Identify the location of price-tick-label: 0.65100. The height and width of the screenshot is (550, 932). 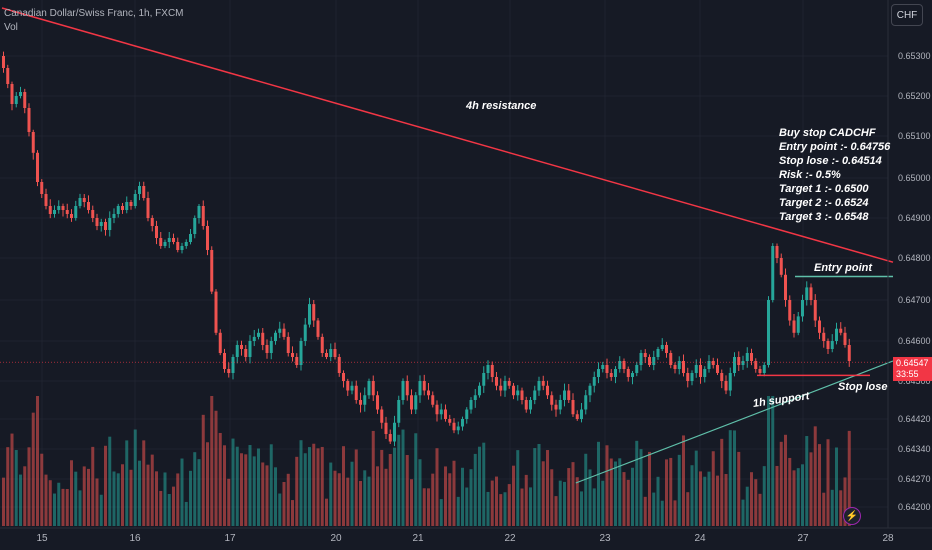
(914, 136).